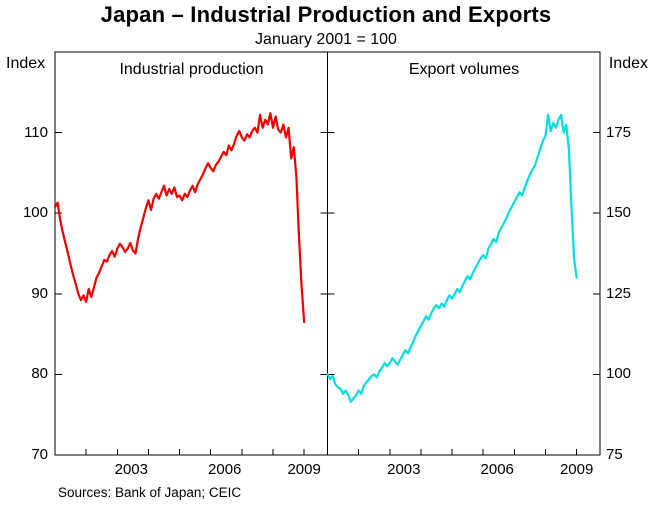 Image resolution: width=652 pixels, height=516 pixels. Describe the element at coordinates (26, 63) in the screenshot. I see `left-axis-unit-label: Index` at that location.